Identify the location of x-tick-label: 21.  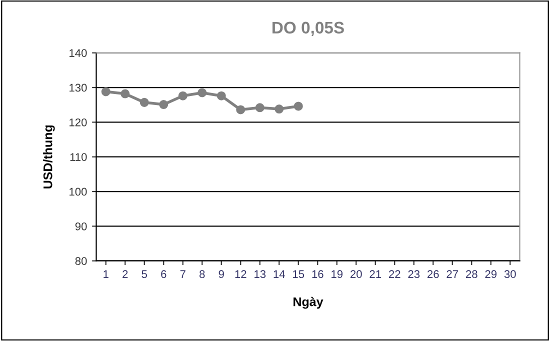
(376, 274).